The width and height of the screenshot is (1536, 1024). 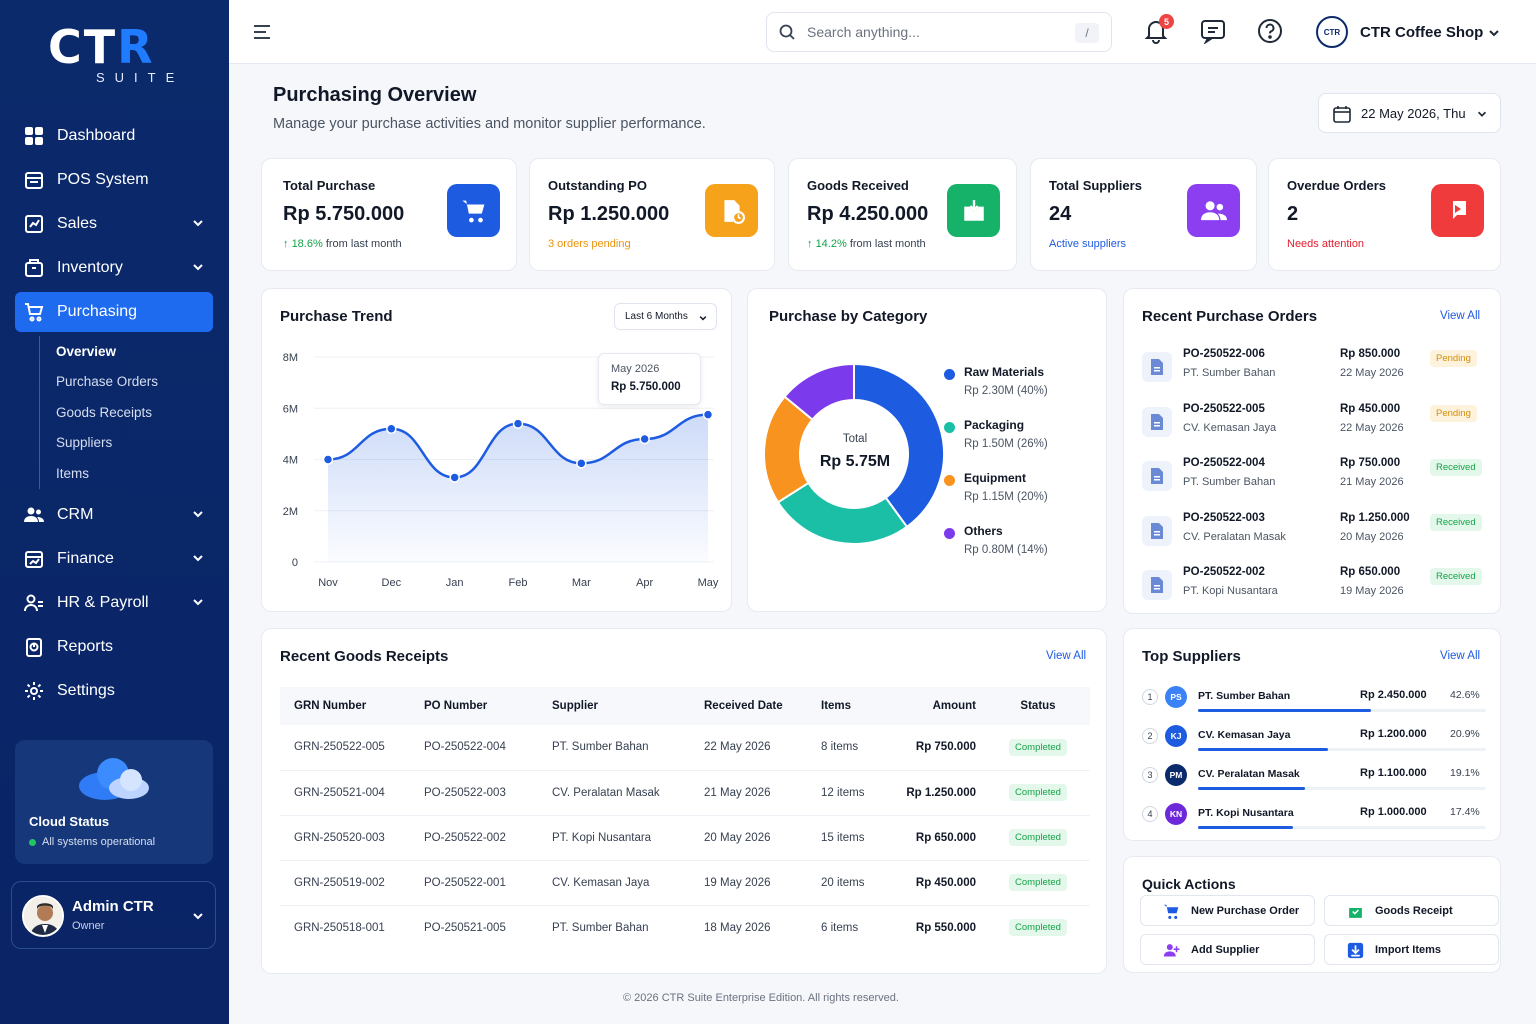 What do you see at coordinates (1249, 774) in the screenshot?
I see `supplier-name: CV. Peralatan Masak` at bounding box center [1249, 774].